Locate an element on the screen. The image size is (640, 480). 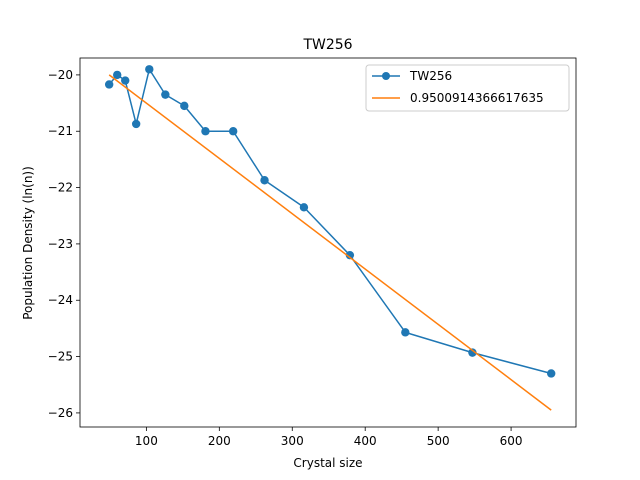
x-axis: 100 200 300 400 500 600 is located at coordinates (329, 437).